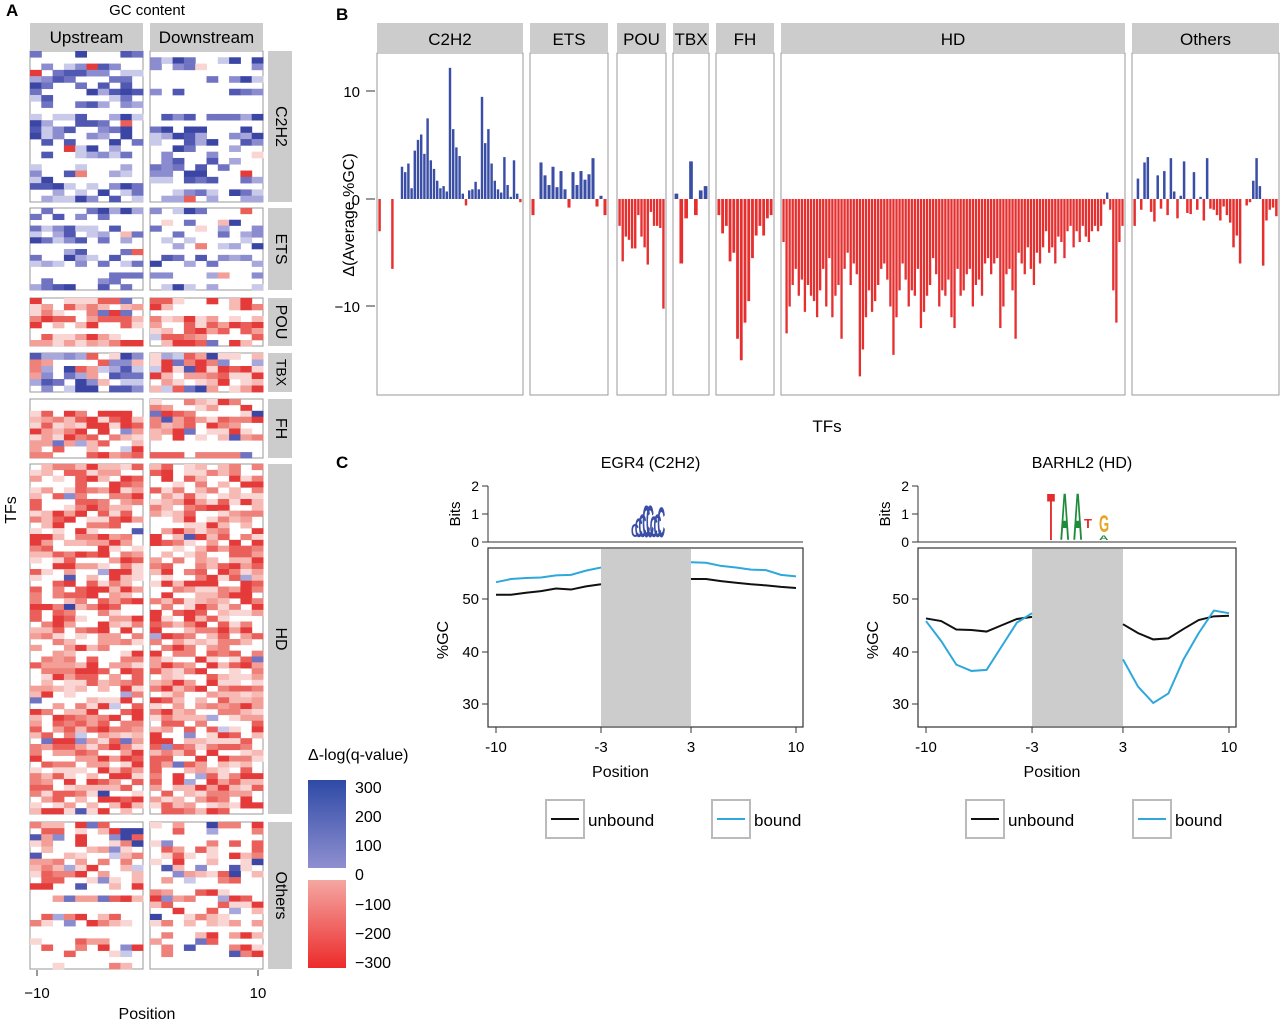 This screenshot has width=1280, height=1022. I want to click on gc-axis-label: %GC, so click(873, 640).